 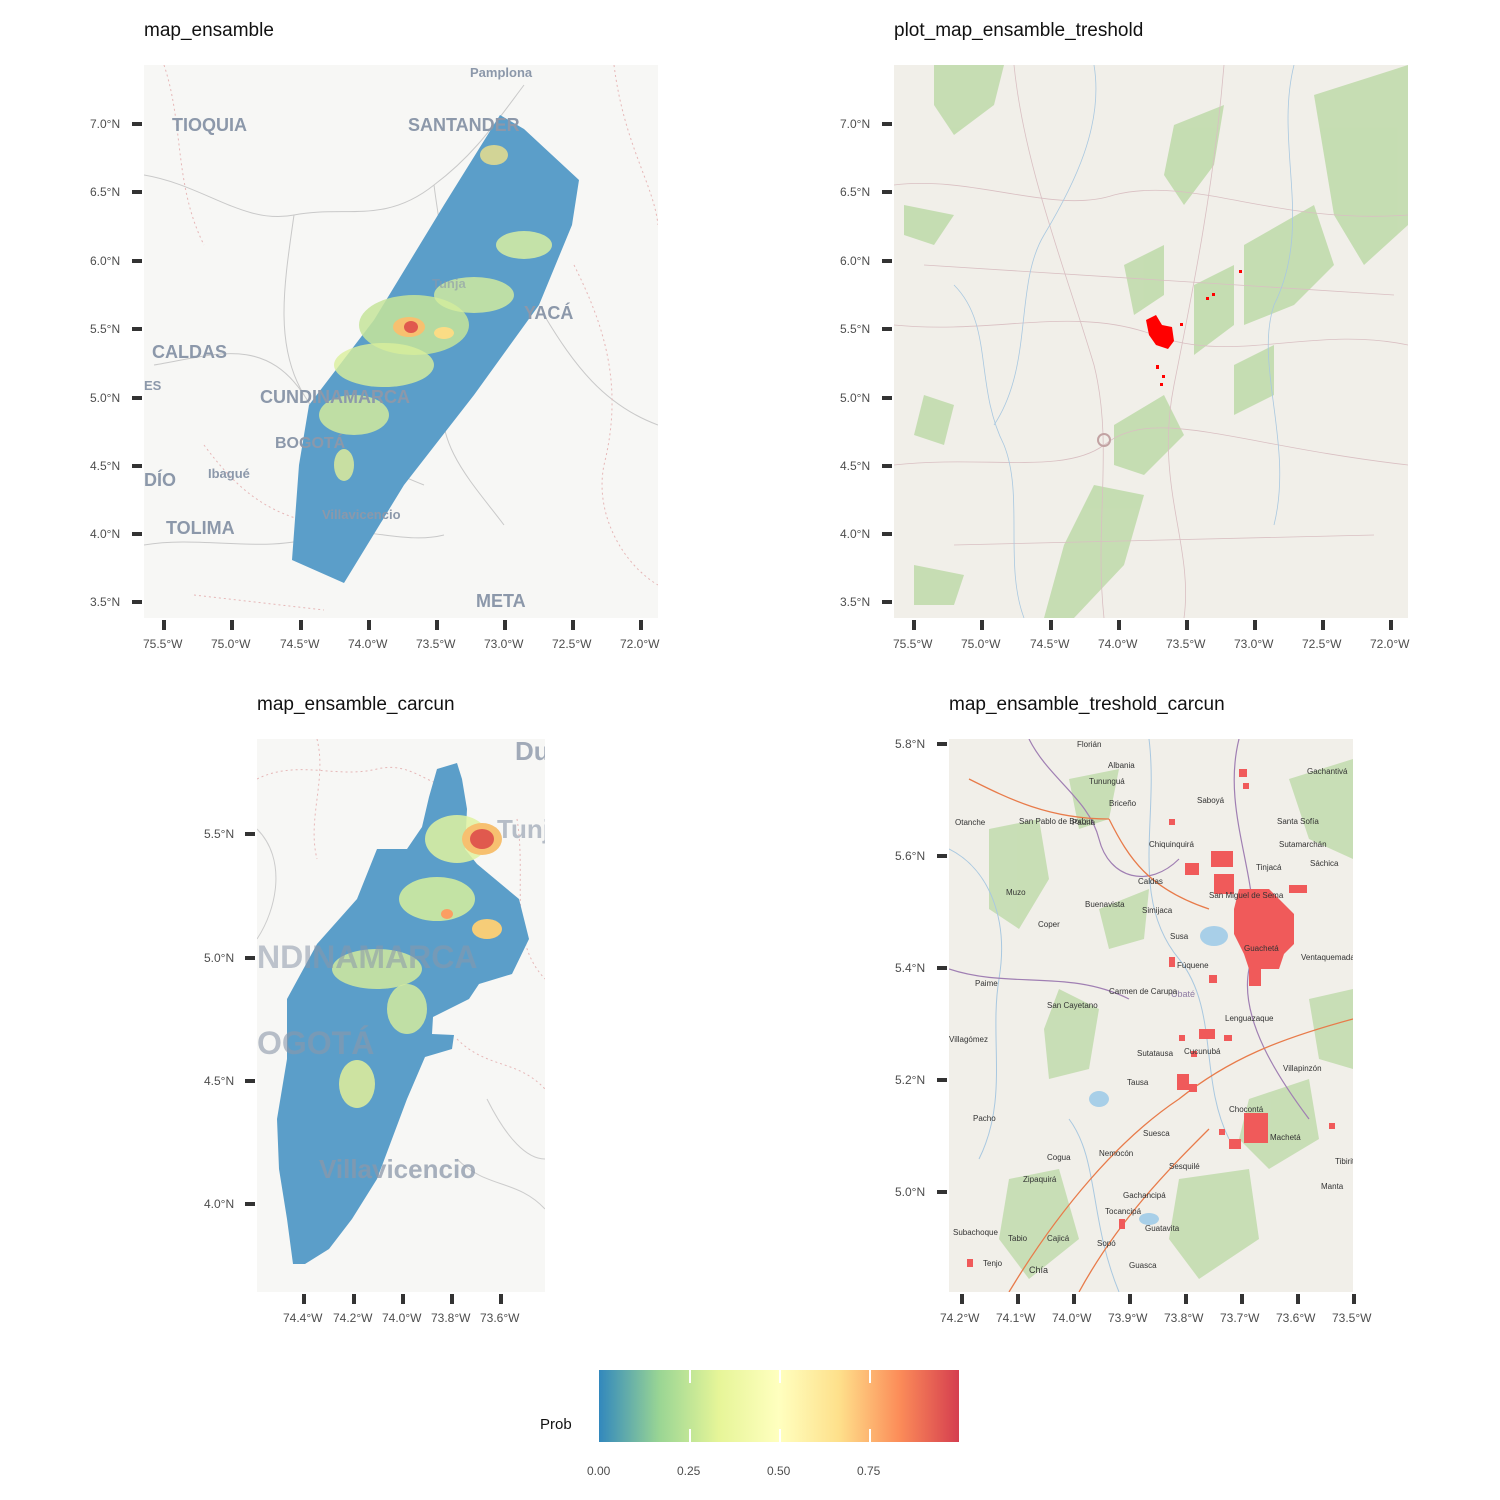 I want to click on panel-title-threshold-carcun: map_ensamble_treshold_carcun, so click(x=1087, y=704).